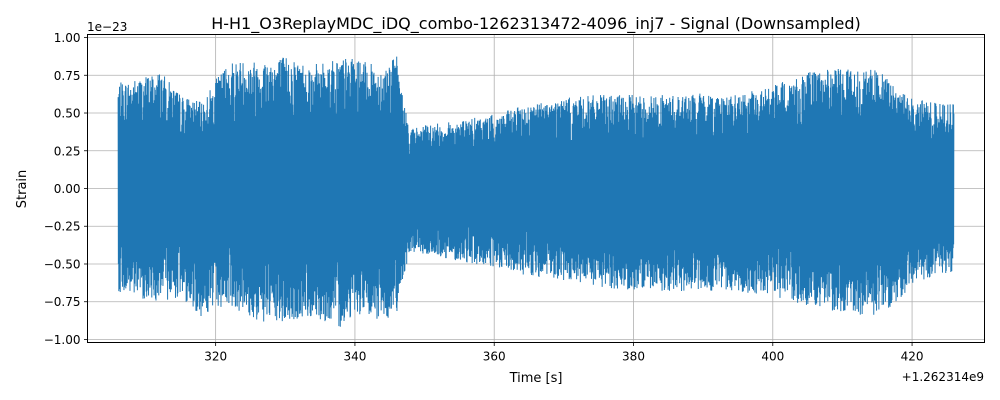 The width and height of the screenshot is (1000, 400). I want to click on y-tick-label: 1.00, so click(67, 38).